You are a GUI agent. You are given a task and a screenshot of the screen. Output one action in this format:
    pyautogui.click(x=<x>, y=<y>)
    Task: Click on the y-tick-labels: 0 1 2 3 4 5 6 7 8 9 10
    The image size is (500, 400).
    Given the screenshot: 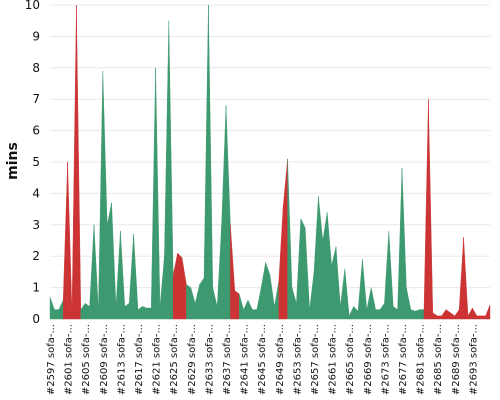 What is the action you would take?
    pyautogui.click(x=32, y=163)
    